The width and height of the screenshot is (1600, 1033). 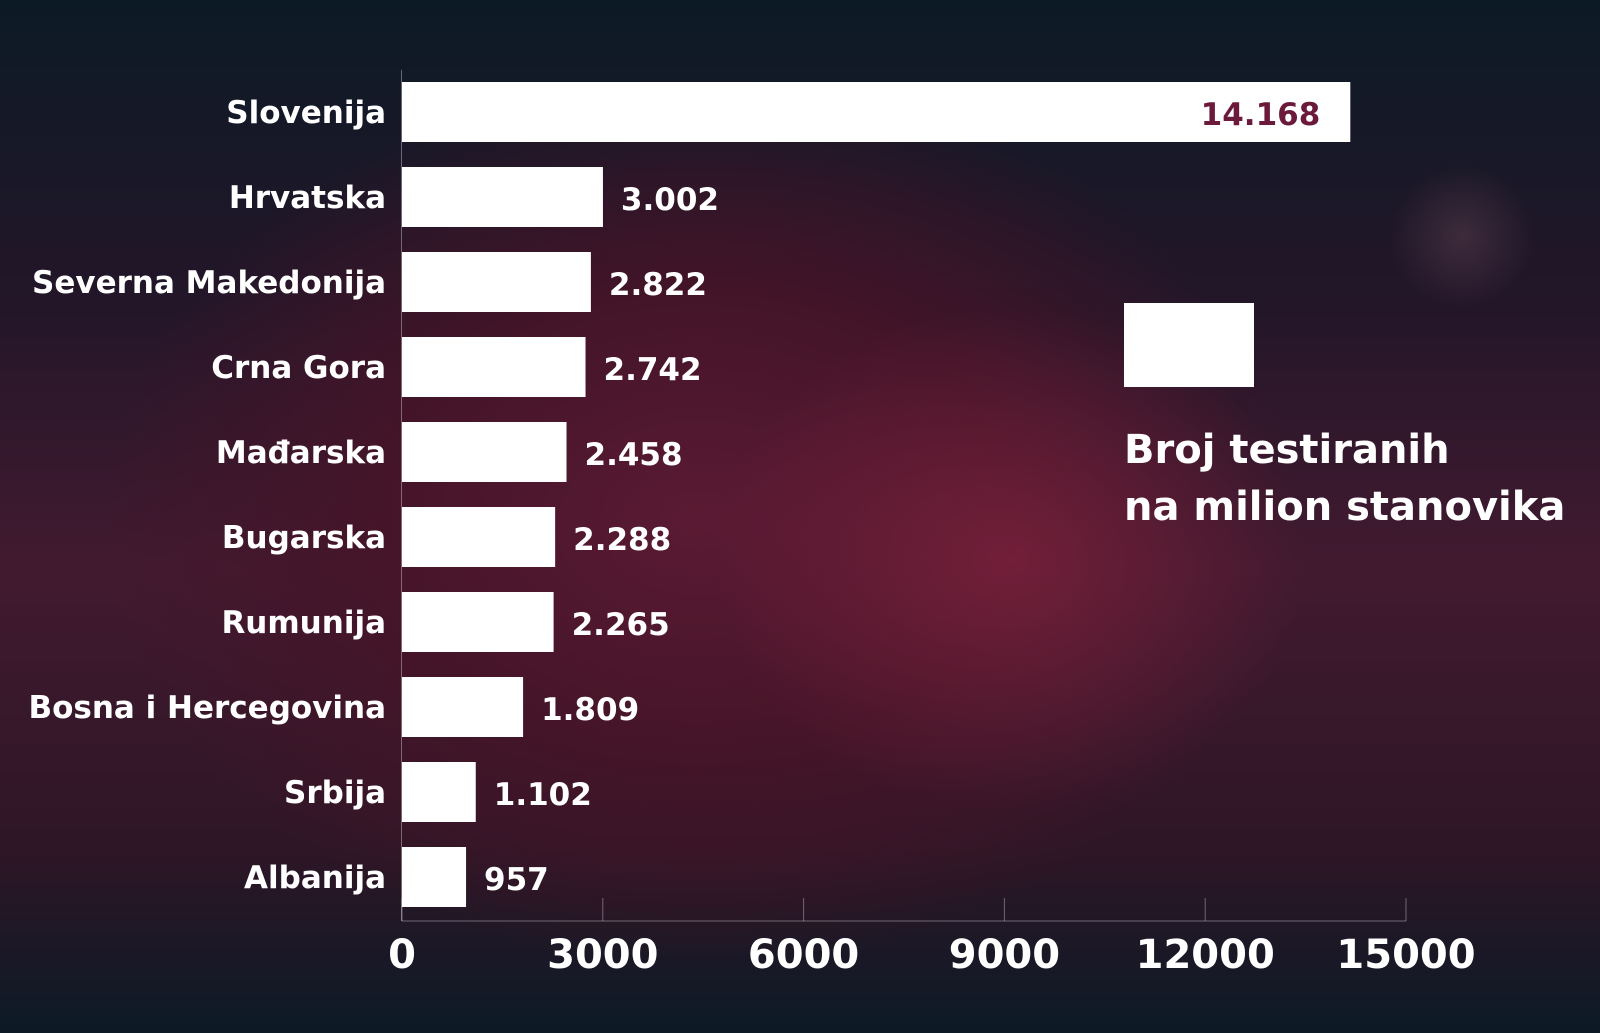 I want to click on value-label-8: 1.102, so click(x=543, y=795).